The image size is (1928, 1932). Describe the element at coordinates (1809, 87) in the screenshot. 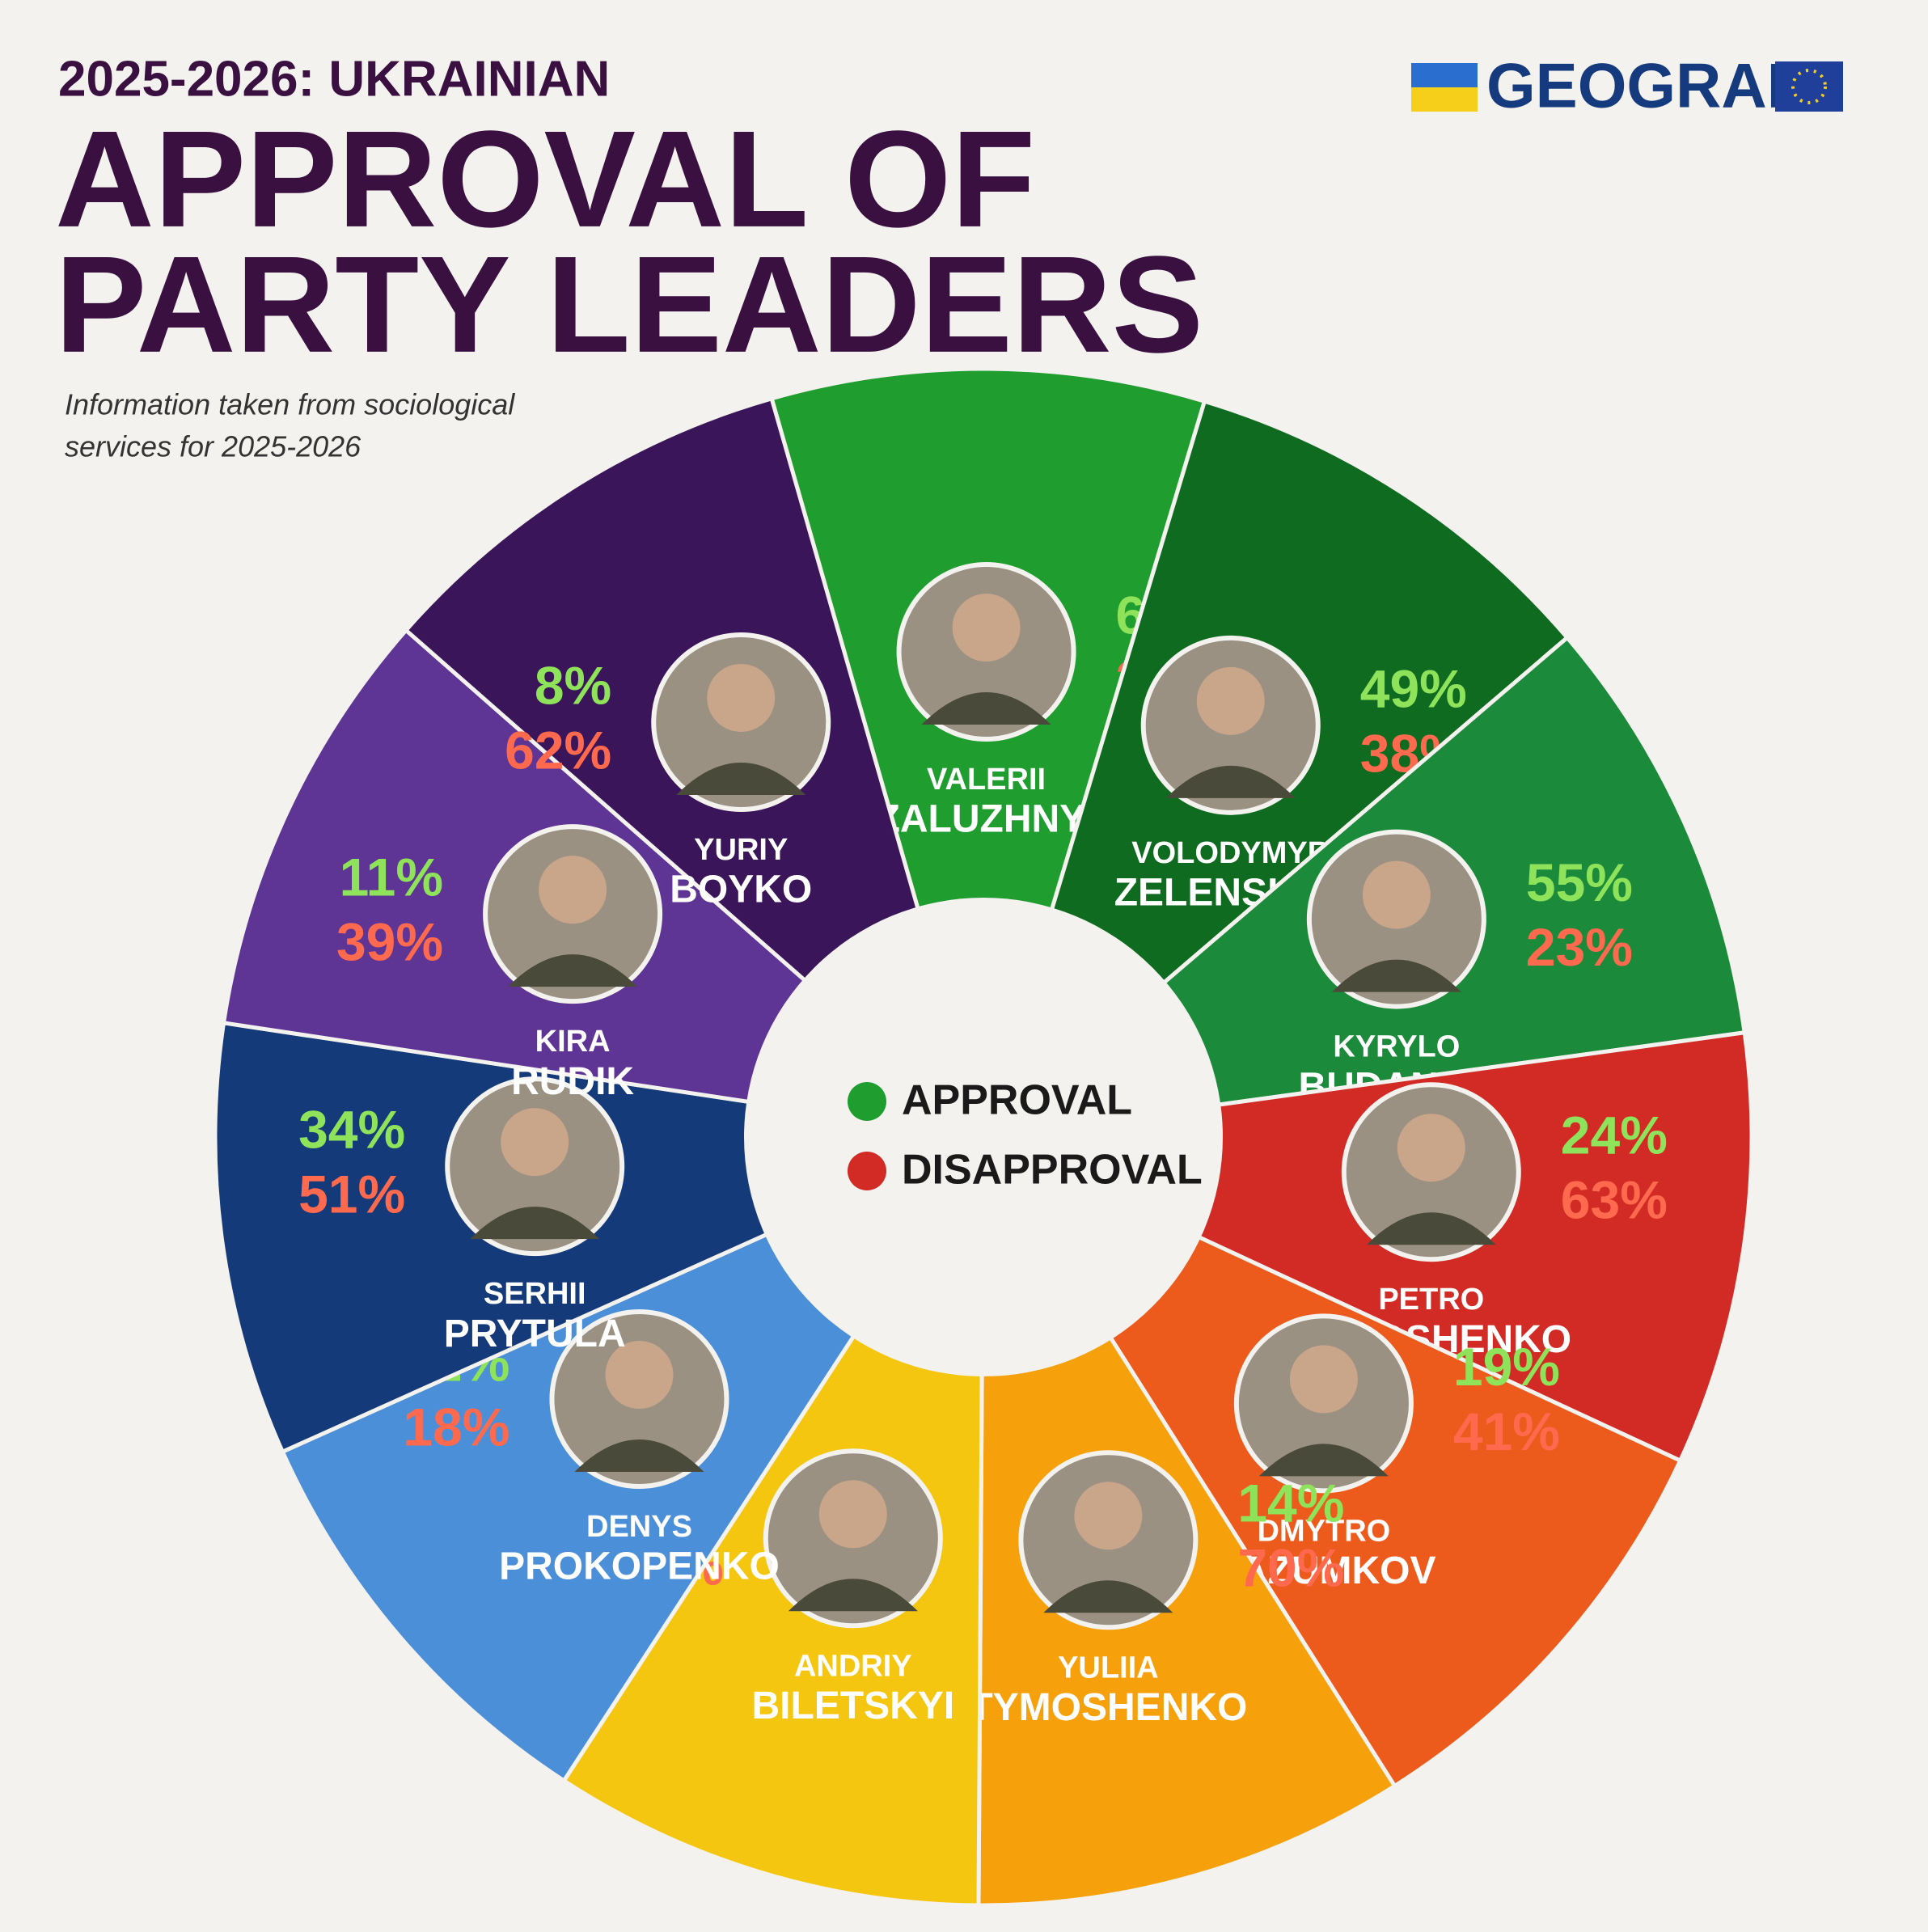

I see `flag-stars` at that location.